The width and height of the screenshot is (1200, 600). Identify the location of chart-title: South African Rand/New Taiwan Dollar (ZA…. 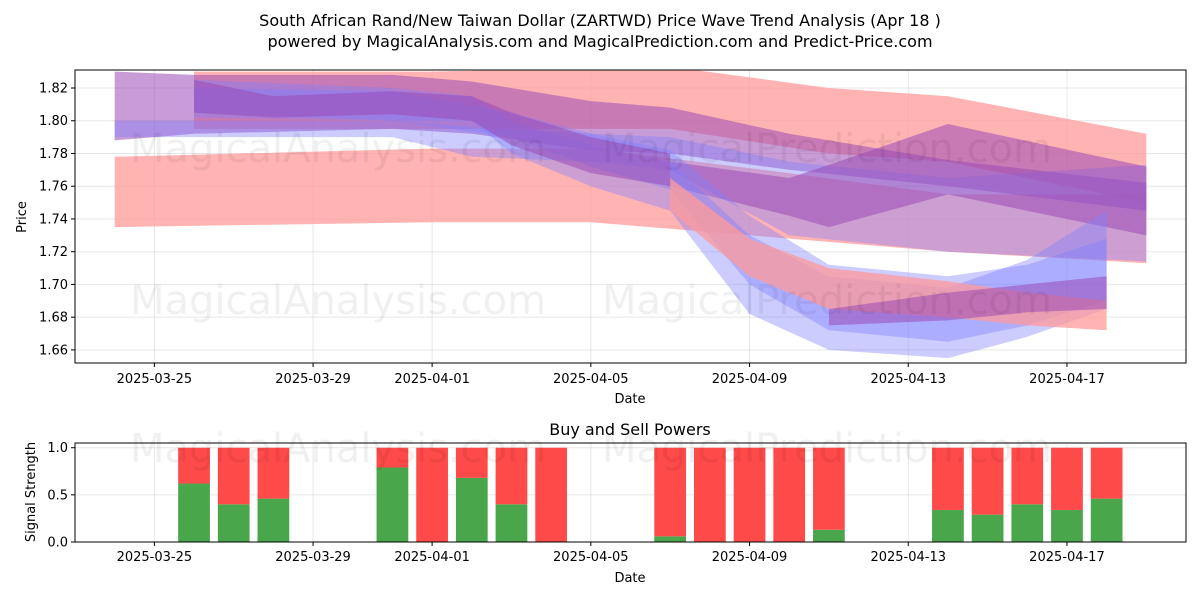
(600, 20).